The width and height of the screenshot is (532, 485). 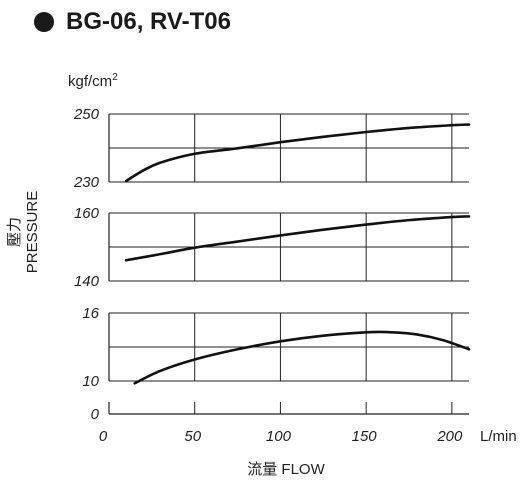 I want to click on y-tick-label: 160, so click(x=87, y=213).